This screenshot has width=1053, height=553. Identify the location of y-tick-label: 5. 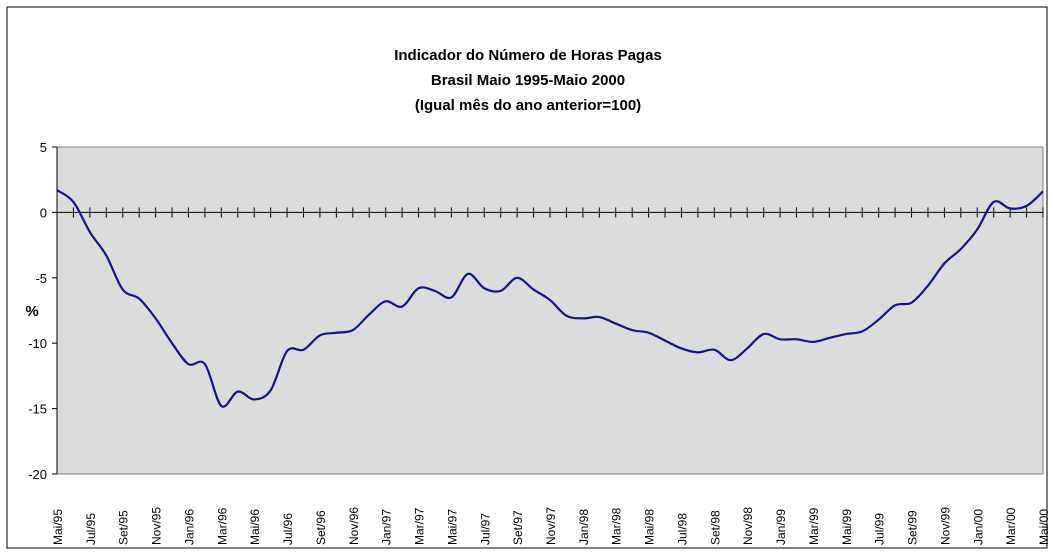
(43, 147).